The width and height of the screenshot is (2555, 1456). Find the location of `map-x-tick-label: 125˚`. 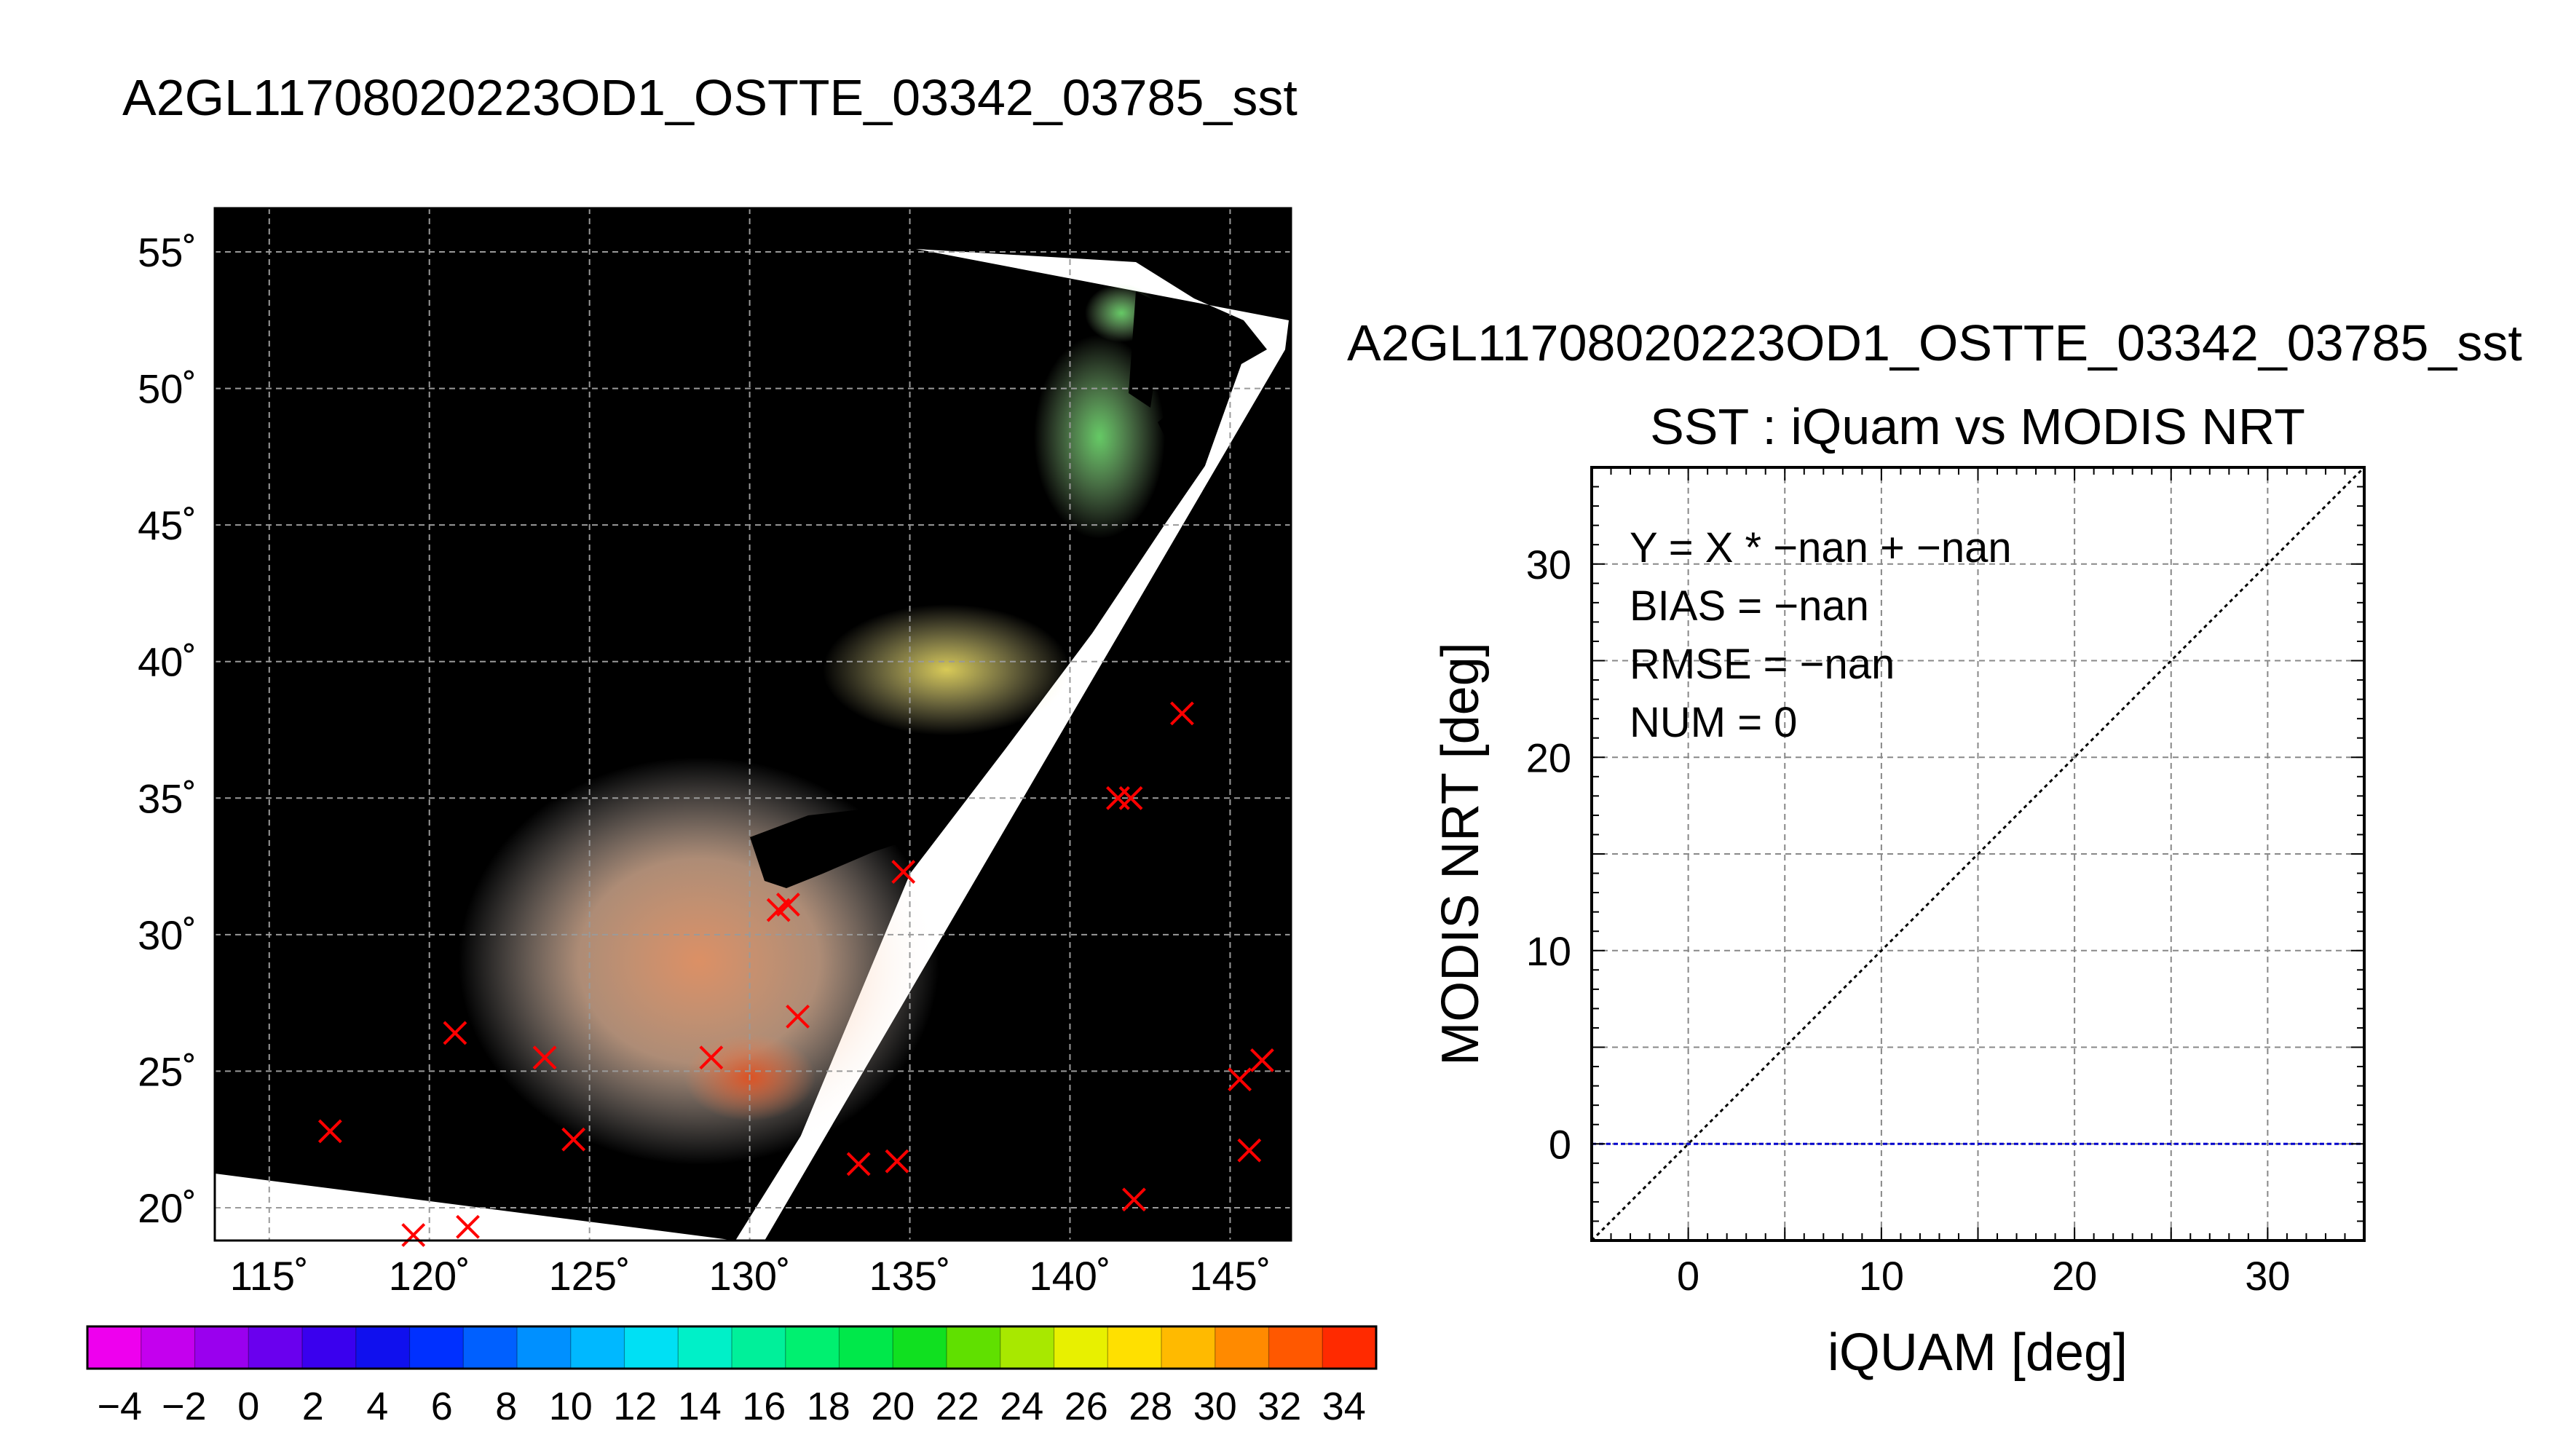

map-x-tick-label: 125˚ is located at coordinates (590, 1276).